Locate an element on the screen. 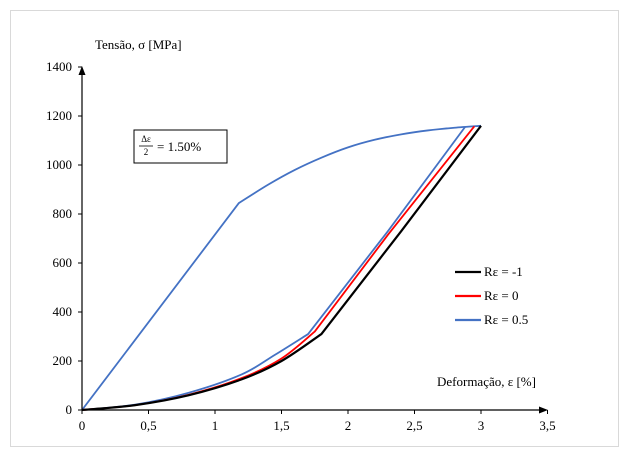 This screenshot has width=631, height=457. y-axis-label: Tensão, σ [MPa] is located at coordinates (138, 44).